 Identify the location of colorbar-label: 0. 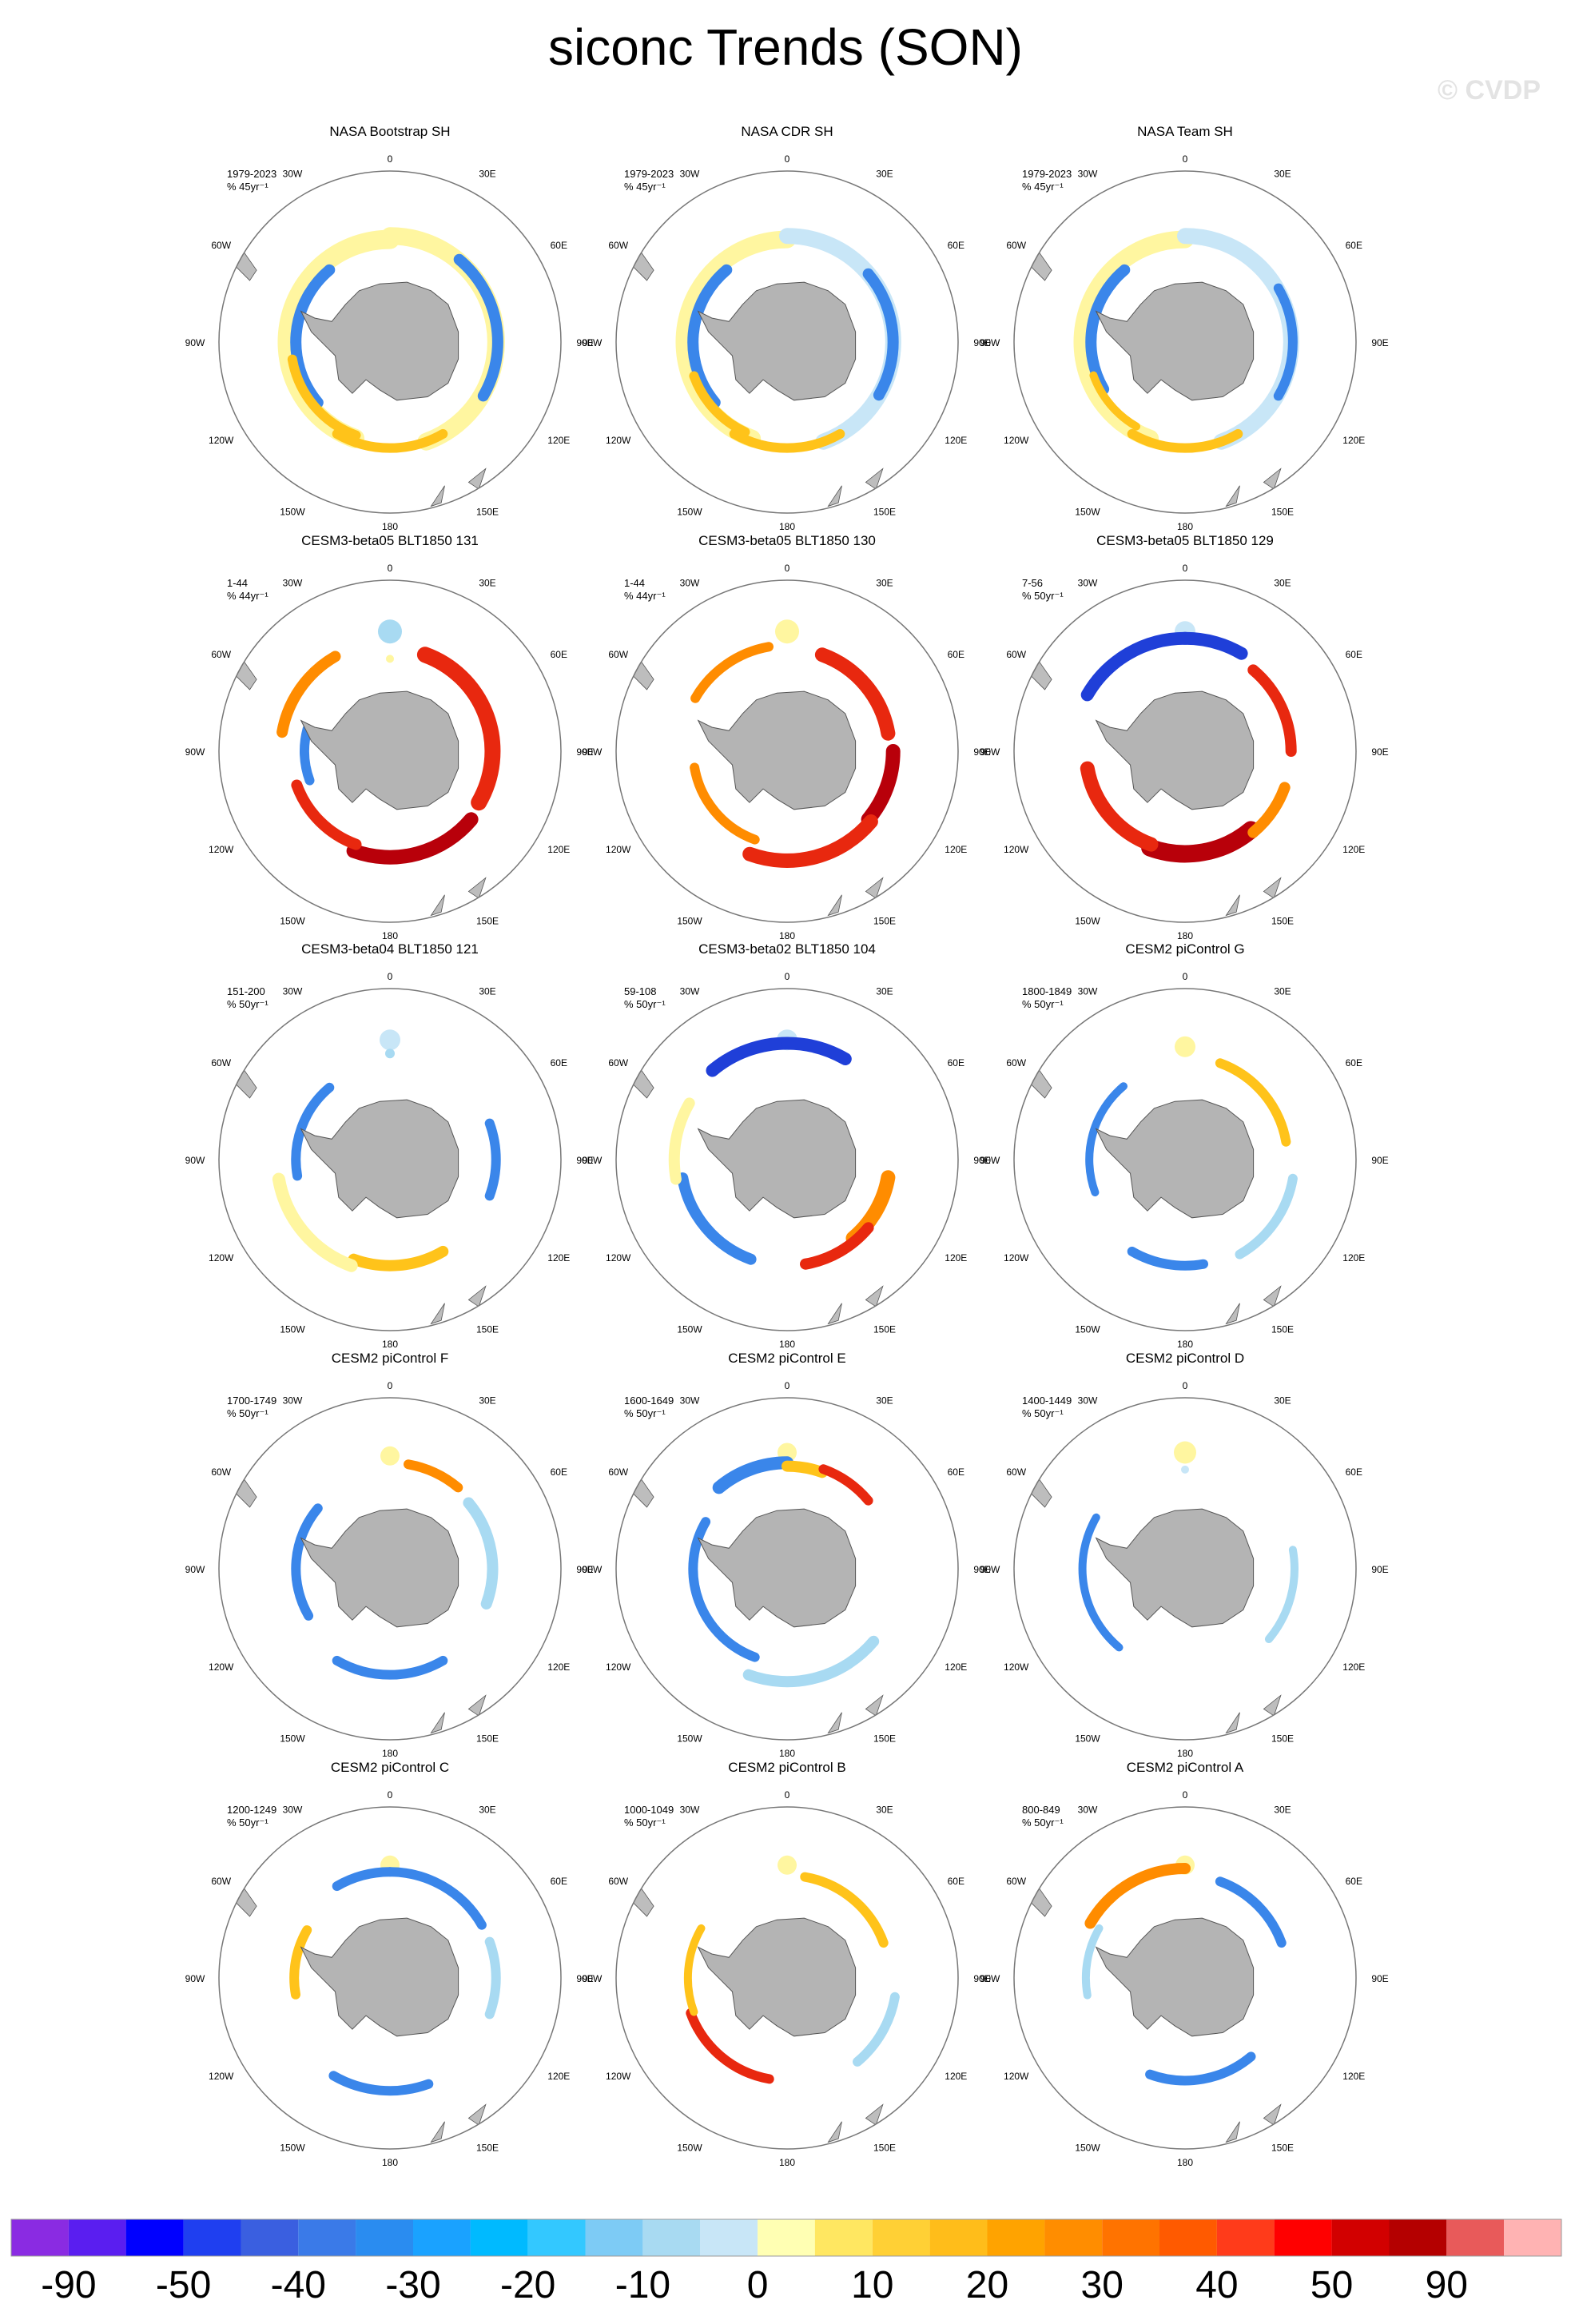
(758, 2285).